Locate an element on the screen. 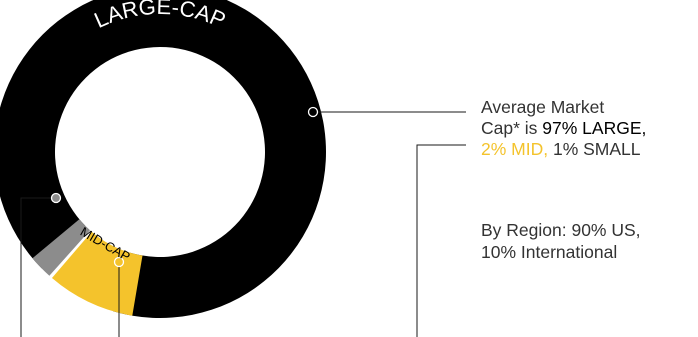 This screenshot has width=698, height=337. connector-small-cap is located at coordinates (36, 267).